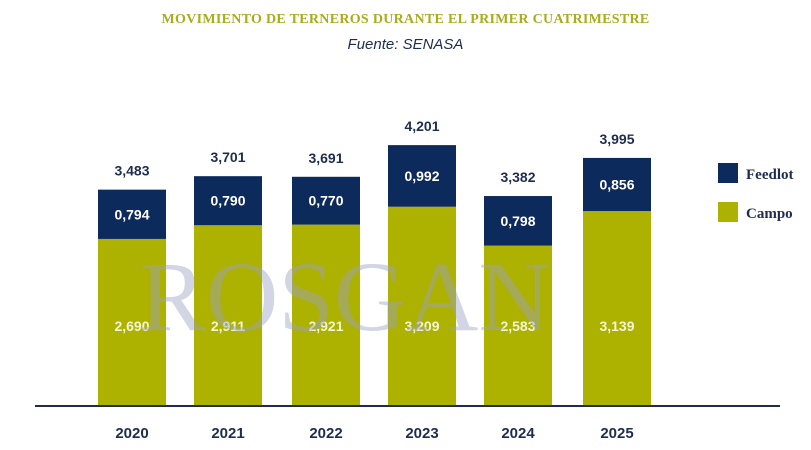  I want to click on bar-campo-2021, so click(228, 315).